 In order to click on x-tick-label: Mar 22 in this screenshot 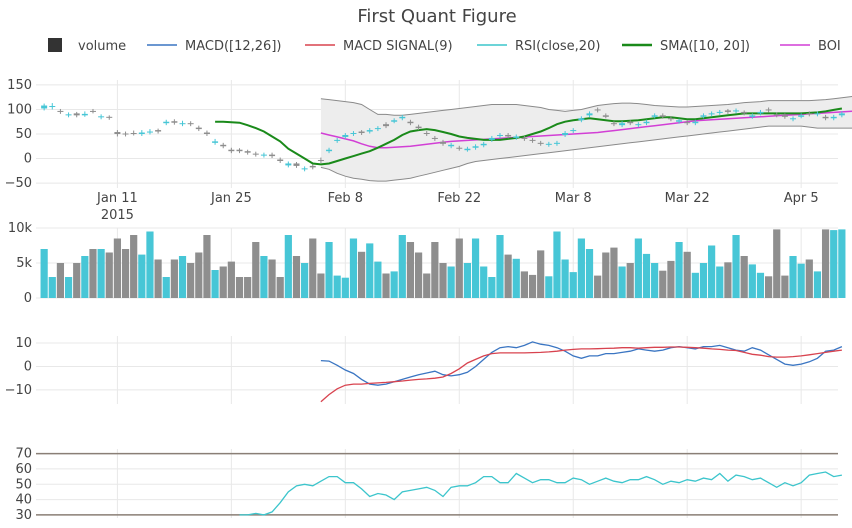, I will do `click(687, 198)`.